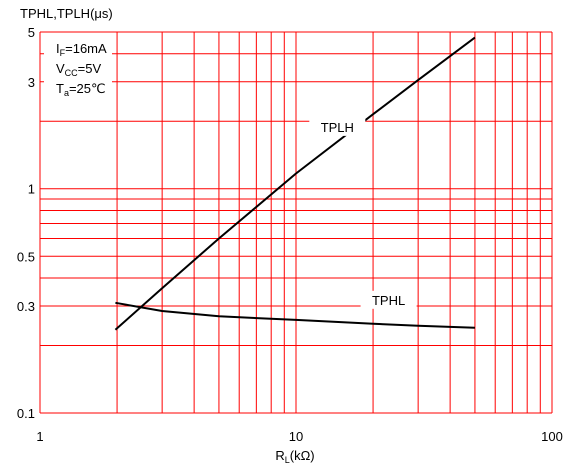 The height and width of the screenshot is (470, 577). Describe the element at coordinates (296, 436) in the screenshot. I see `x-tick-label: 10` at that location.